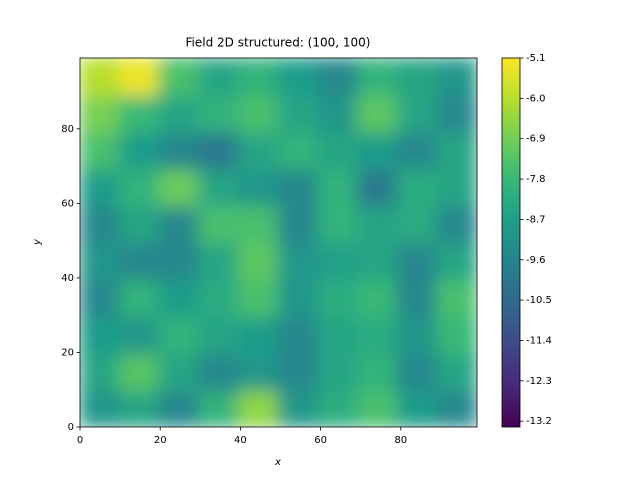  I want to click on colorbar, so click(511, 242).